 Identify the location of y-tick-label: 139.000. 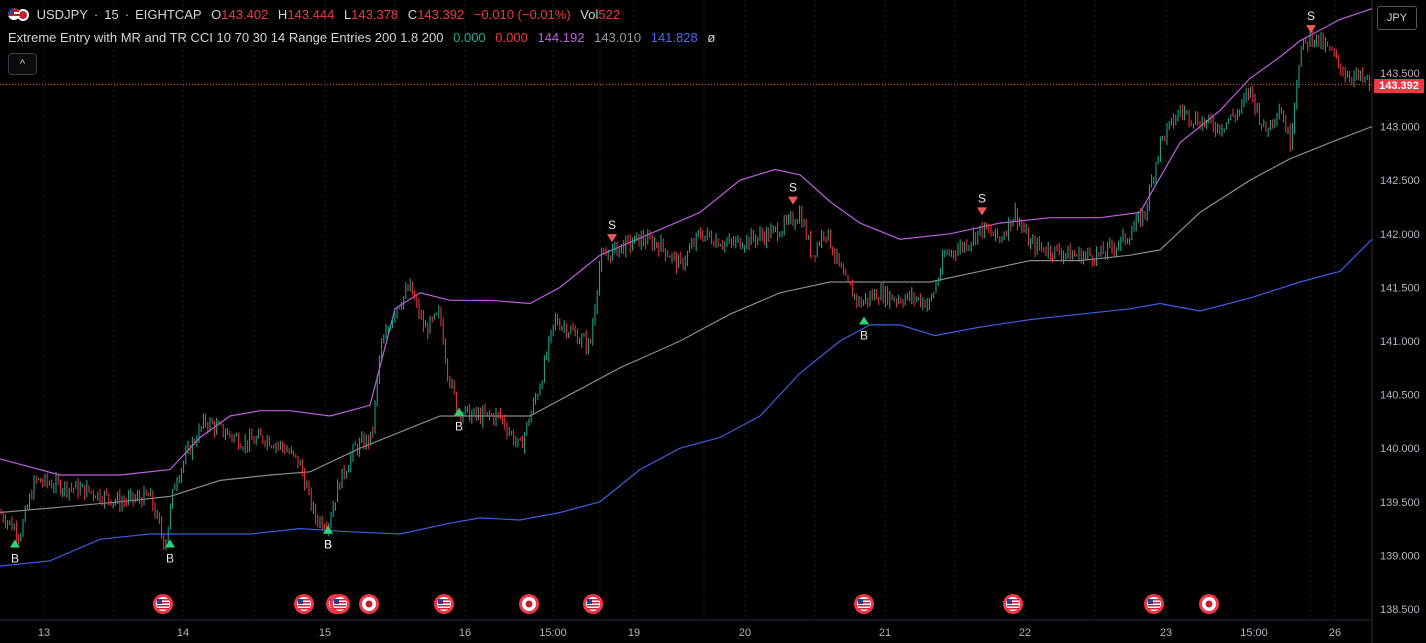
(1400, 556).